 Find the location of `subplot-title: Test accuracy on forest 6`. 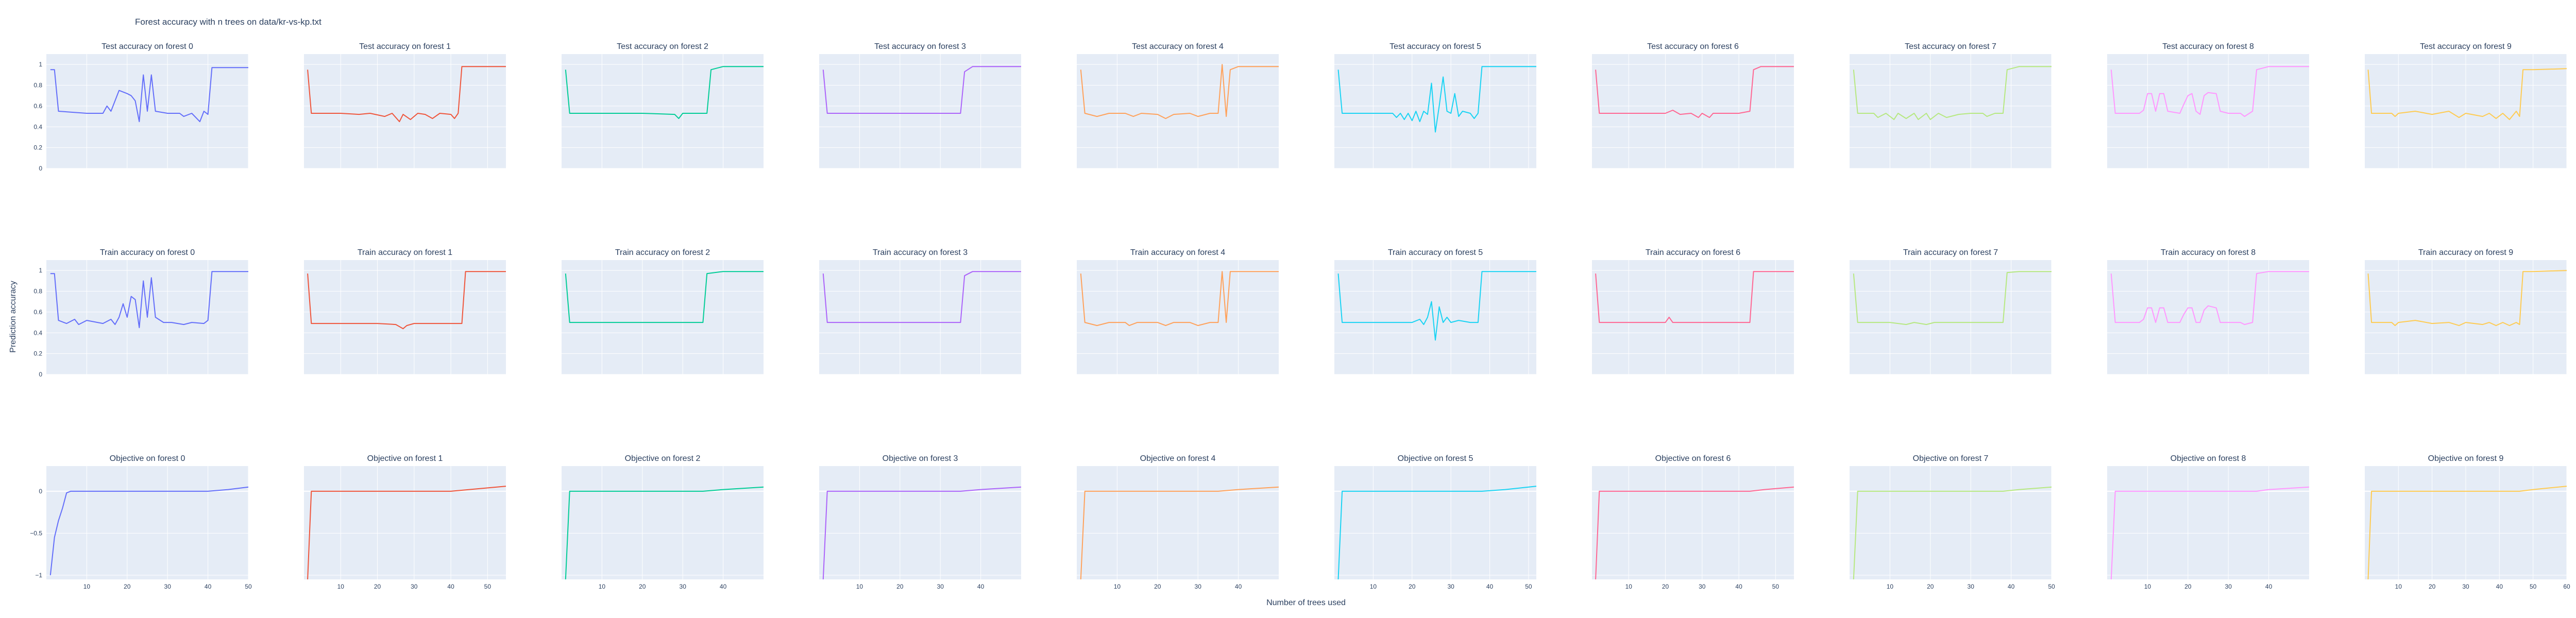

subplot-title: Test accuracy on forest 6 is located at coordinates (1693, 47).